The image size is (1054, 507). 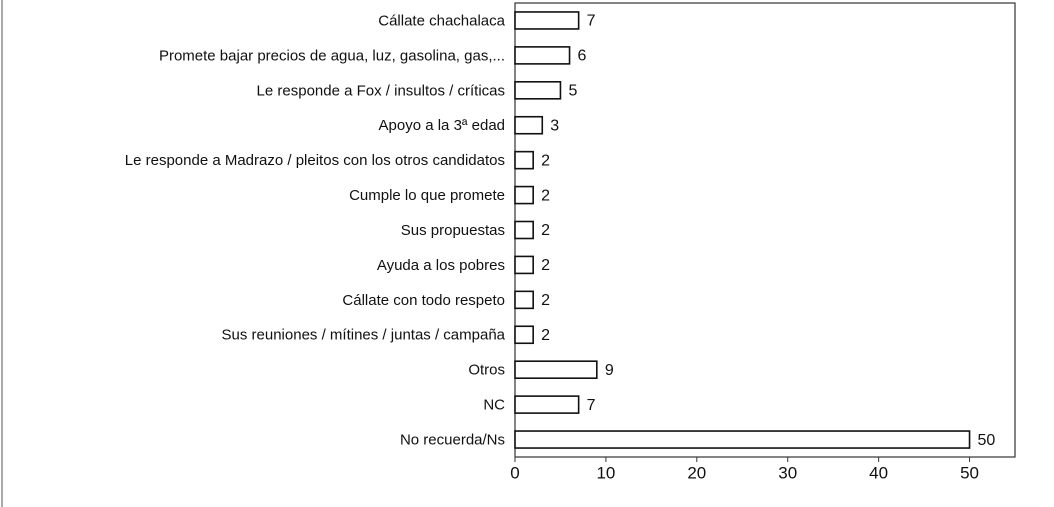 What do you see at coordinates (554, 125) in the screenshot?
I see `data-label: 3` at bounding box center [554, 125].